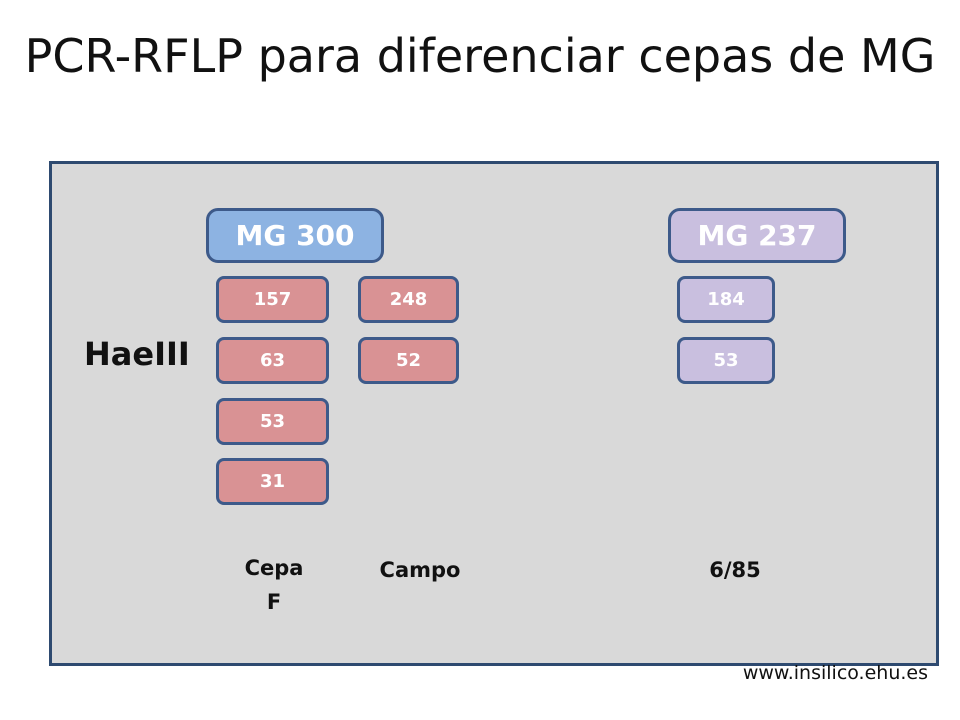 Image resolution: width=960 pixels, height=720 pixels. What do you see at coordinates (274, 585) in the screenshot?
I see `column-label-cepa-f: Cepa F` at bounding box center [274, 585].